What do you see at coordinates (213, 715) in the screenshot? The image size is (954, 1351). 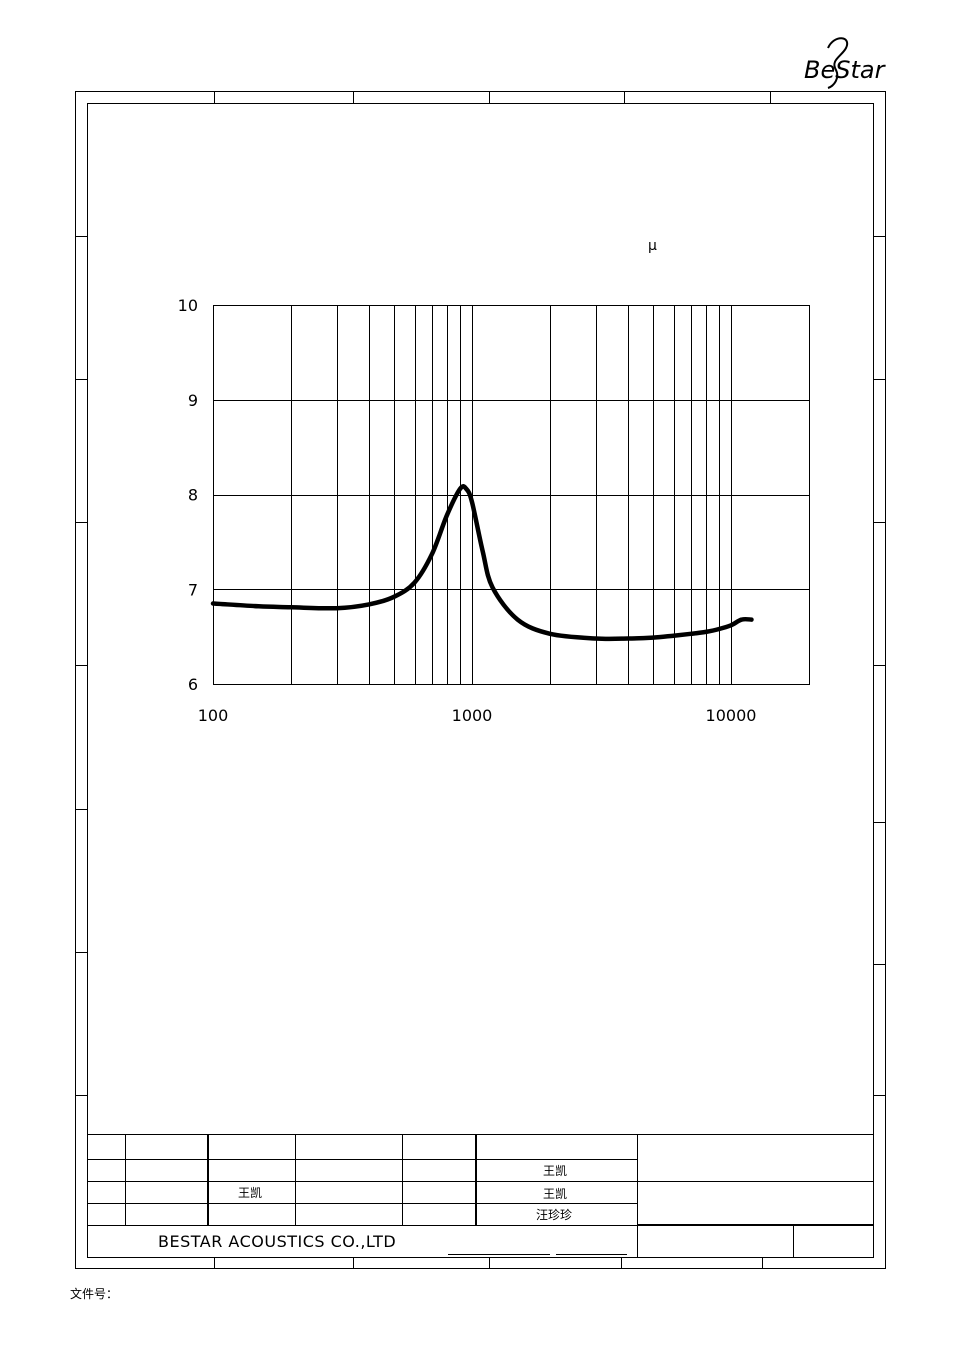 I see `x-tick-label: 100` at bounding box center [213, 715].